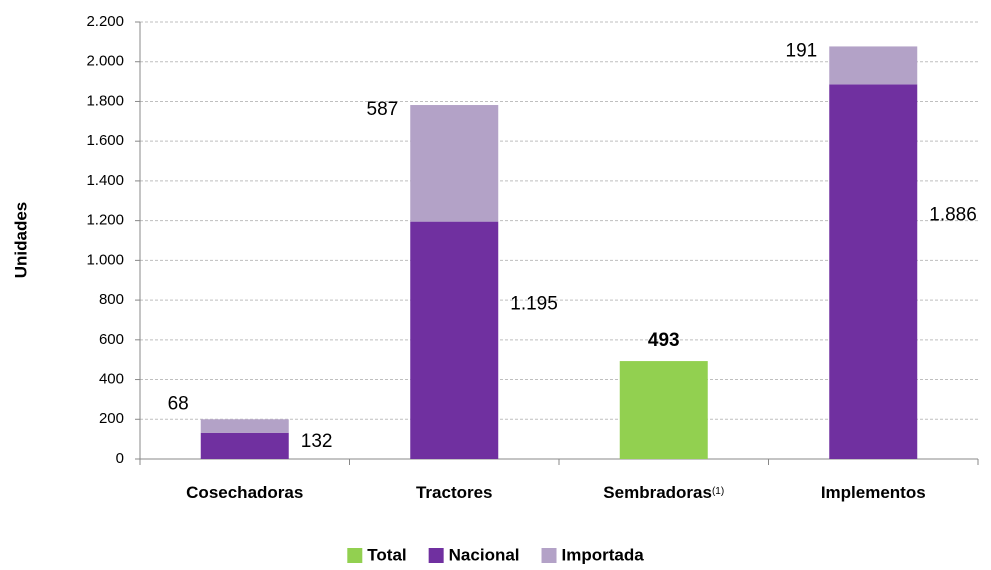  Describe the element at coordinates (105, 61) in the screenshot. I see `y-tick-label: 2.000` at that location.